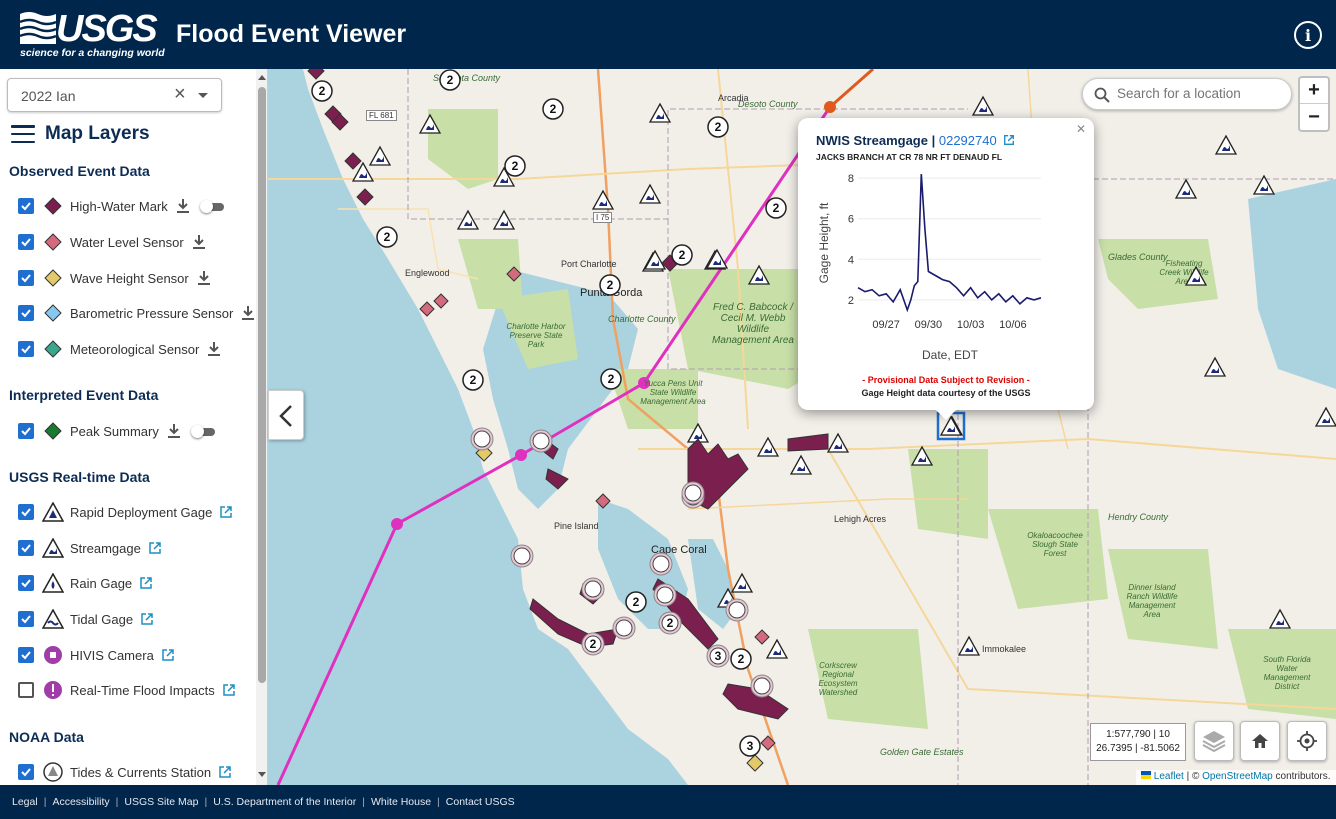  What do you see at coordinates (203, 95) in the screenshot?
I see `chevron-down-icon` at bounding box center [203, 95].